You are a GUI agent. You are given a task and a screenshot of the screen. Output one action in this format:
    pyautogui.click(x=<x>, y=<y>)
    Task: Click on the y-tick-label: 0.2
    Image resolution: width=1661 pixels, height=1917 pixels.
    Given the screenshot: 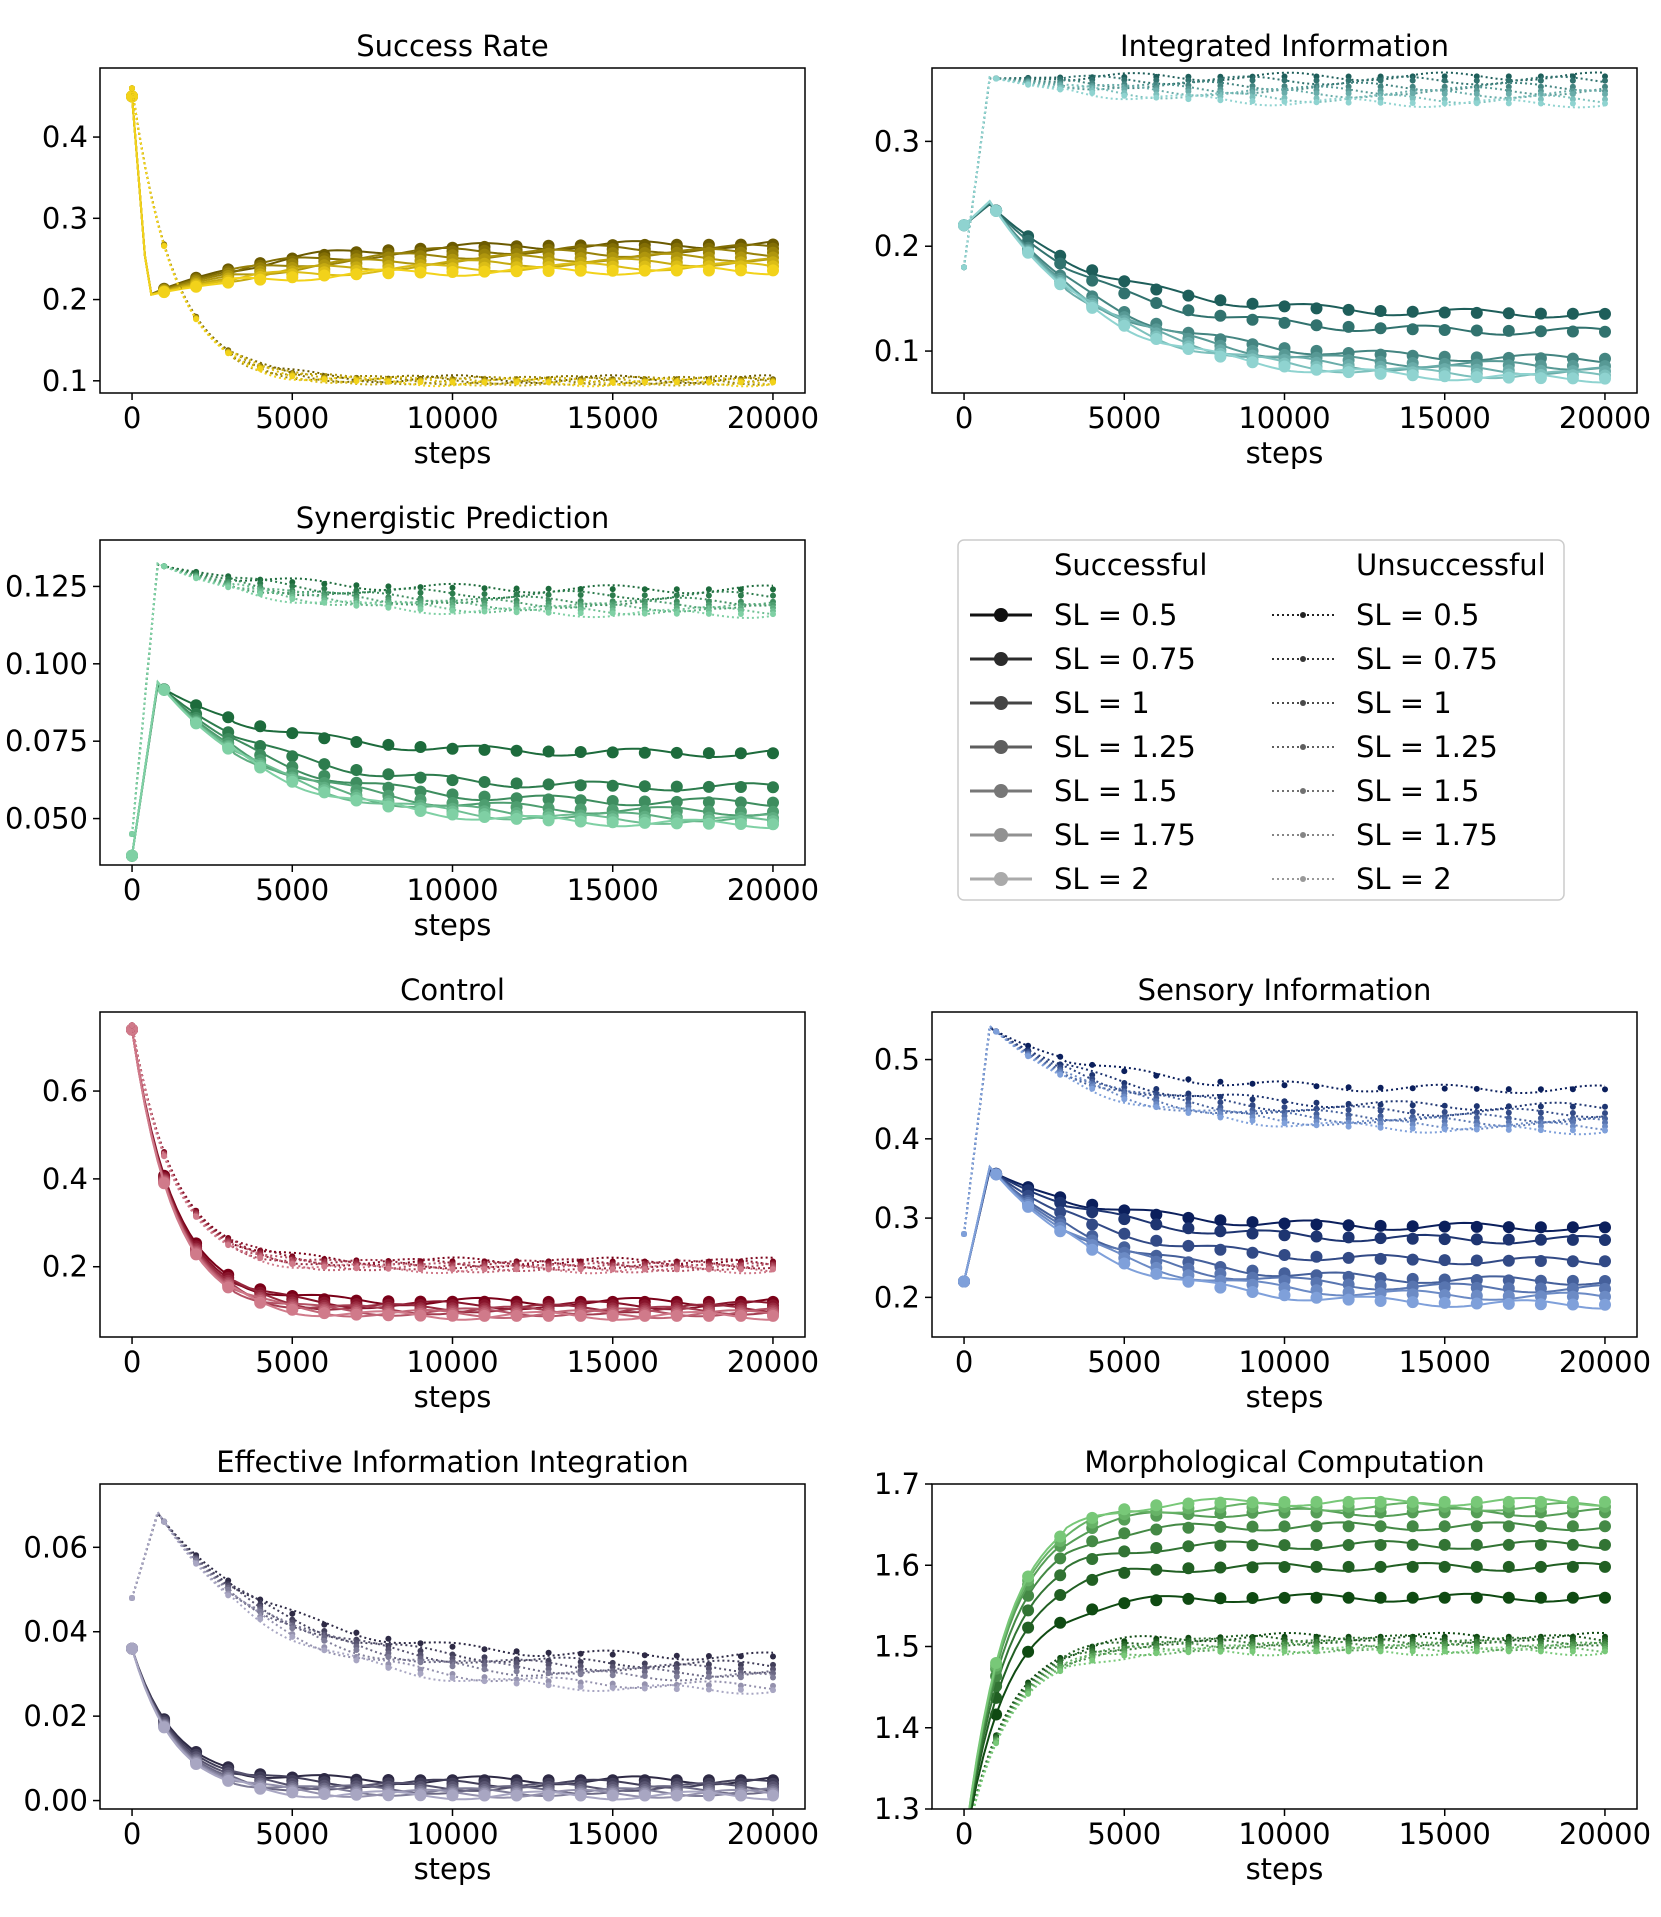 What is the action you would take?
    pyautogui.click(x=65, y=1267)
    